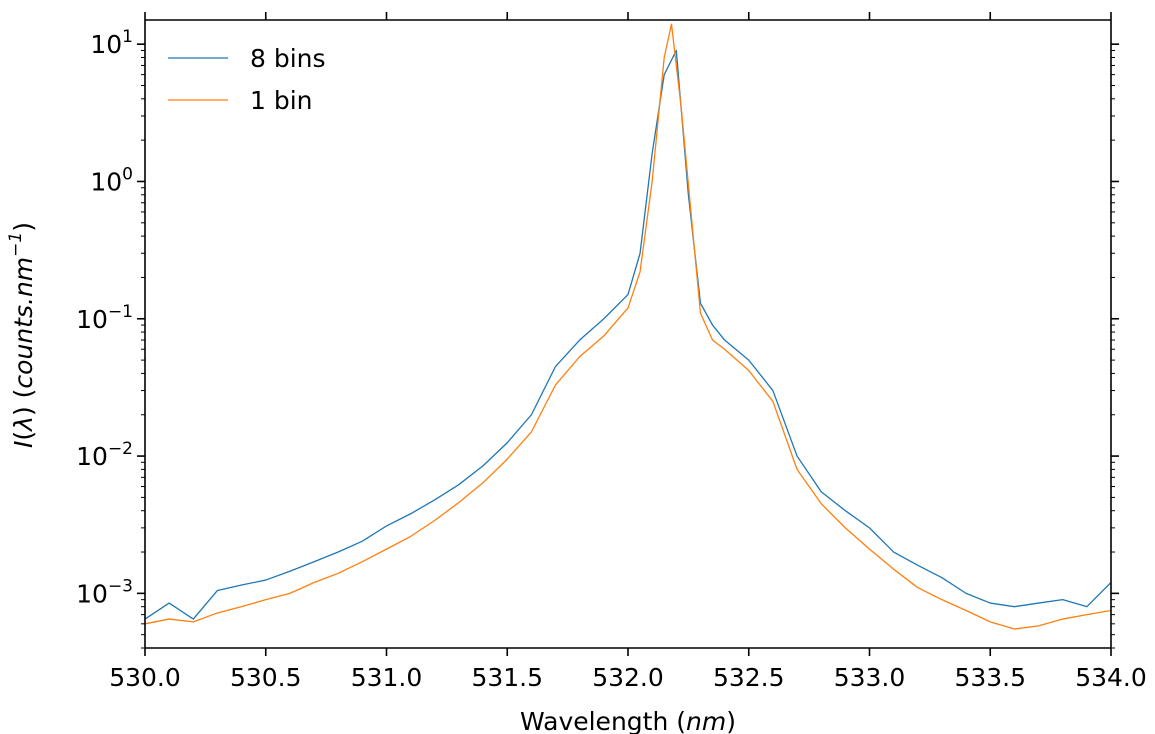 The height and width of the screenshot is (734, 1155). What do you see at coordinates (288, 58) in the screenshot?
I see `legend-label-1: 8 bins` at bounding box center [288, 58].